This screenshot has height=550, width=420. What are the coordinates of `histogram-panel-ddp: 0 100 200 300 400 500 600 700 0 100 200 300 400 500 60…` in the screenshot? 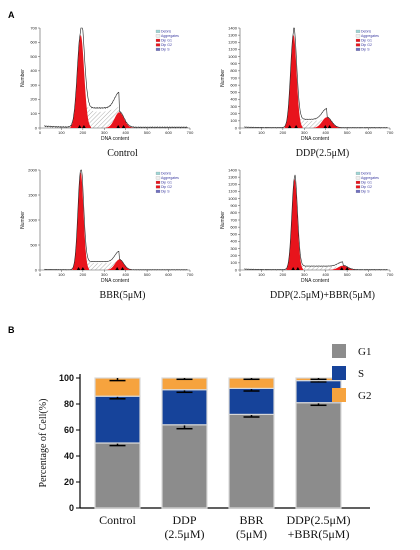 It's located at (307, 92).